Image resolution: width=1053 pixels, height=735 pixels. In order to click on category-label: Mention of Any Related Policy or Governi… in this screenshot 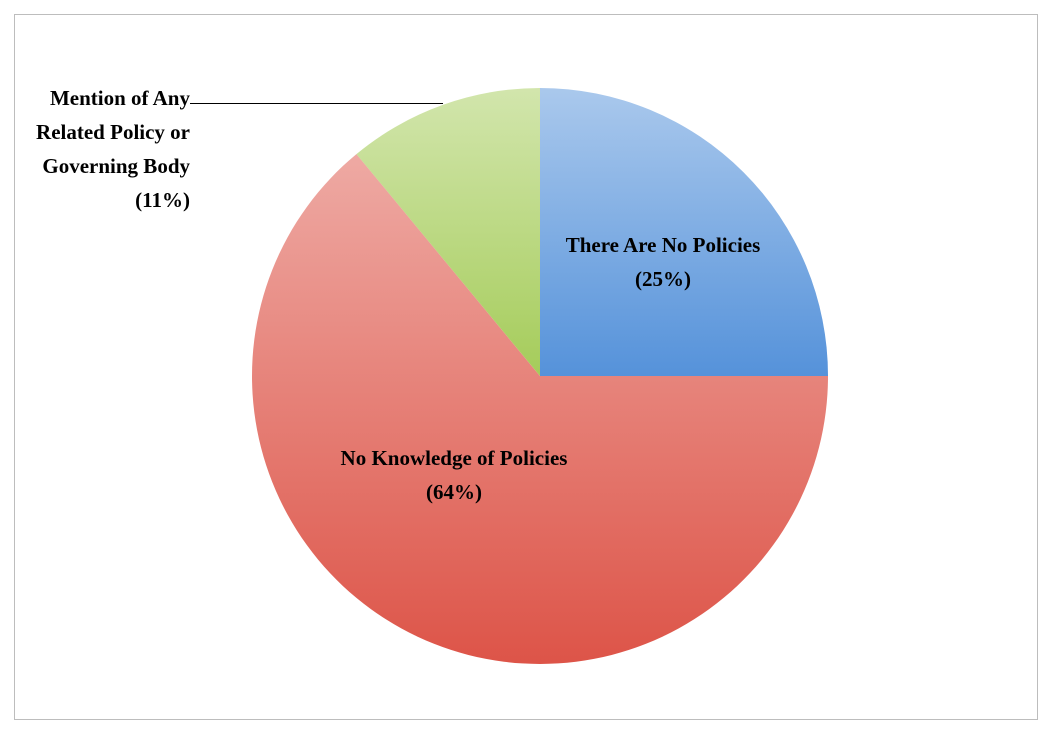, I will do `click(113, 132)`.